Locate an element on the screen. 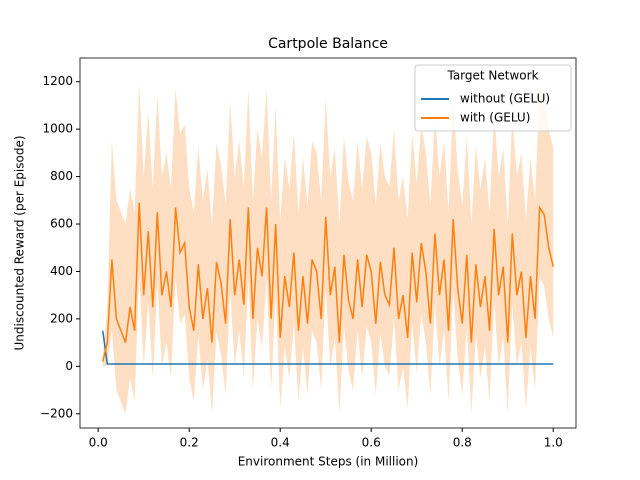 The height and width of the screenshot is (480, 640). x-tick-label: 0.2 is located at coordinates (189, 443).